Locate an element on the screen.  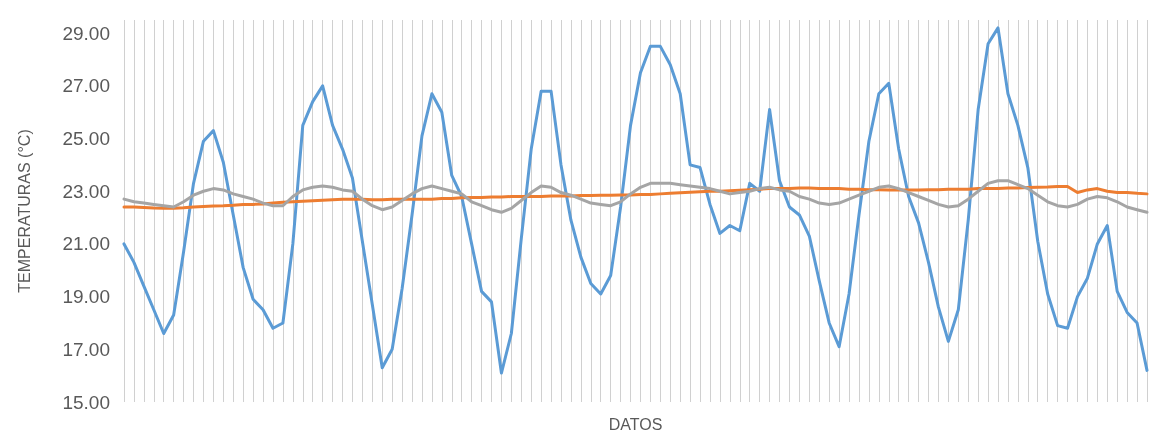
y-tick-label: 21.00 is located at coordinates (86, 244).